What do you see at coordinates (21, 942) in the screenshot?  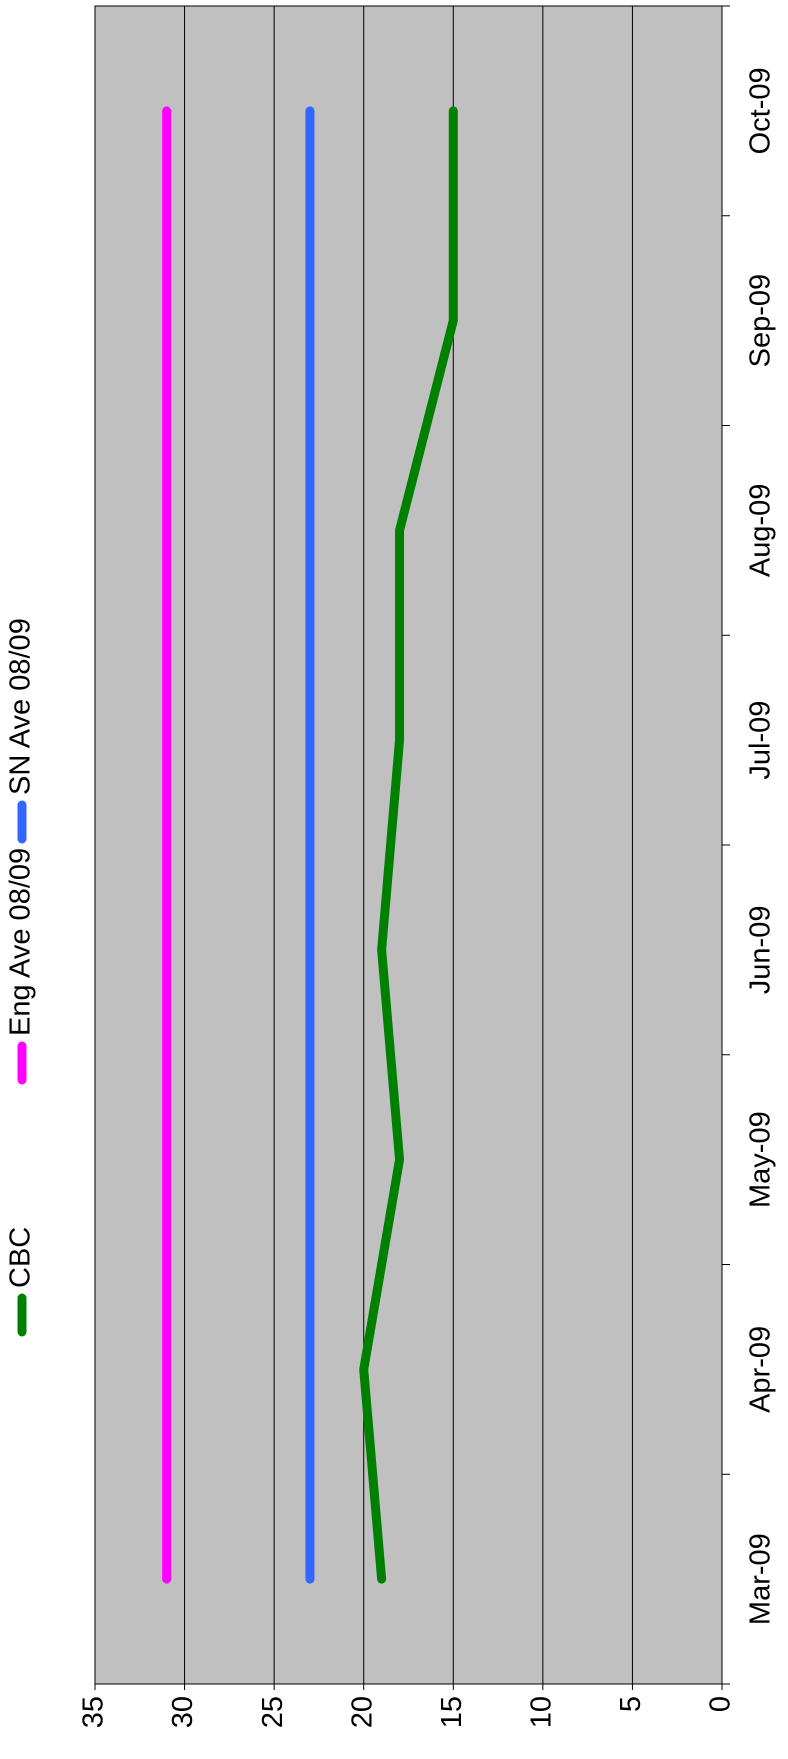 I see `legend-label: Eng Ave 08/09` at bounding box center [21, 942].